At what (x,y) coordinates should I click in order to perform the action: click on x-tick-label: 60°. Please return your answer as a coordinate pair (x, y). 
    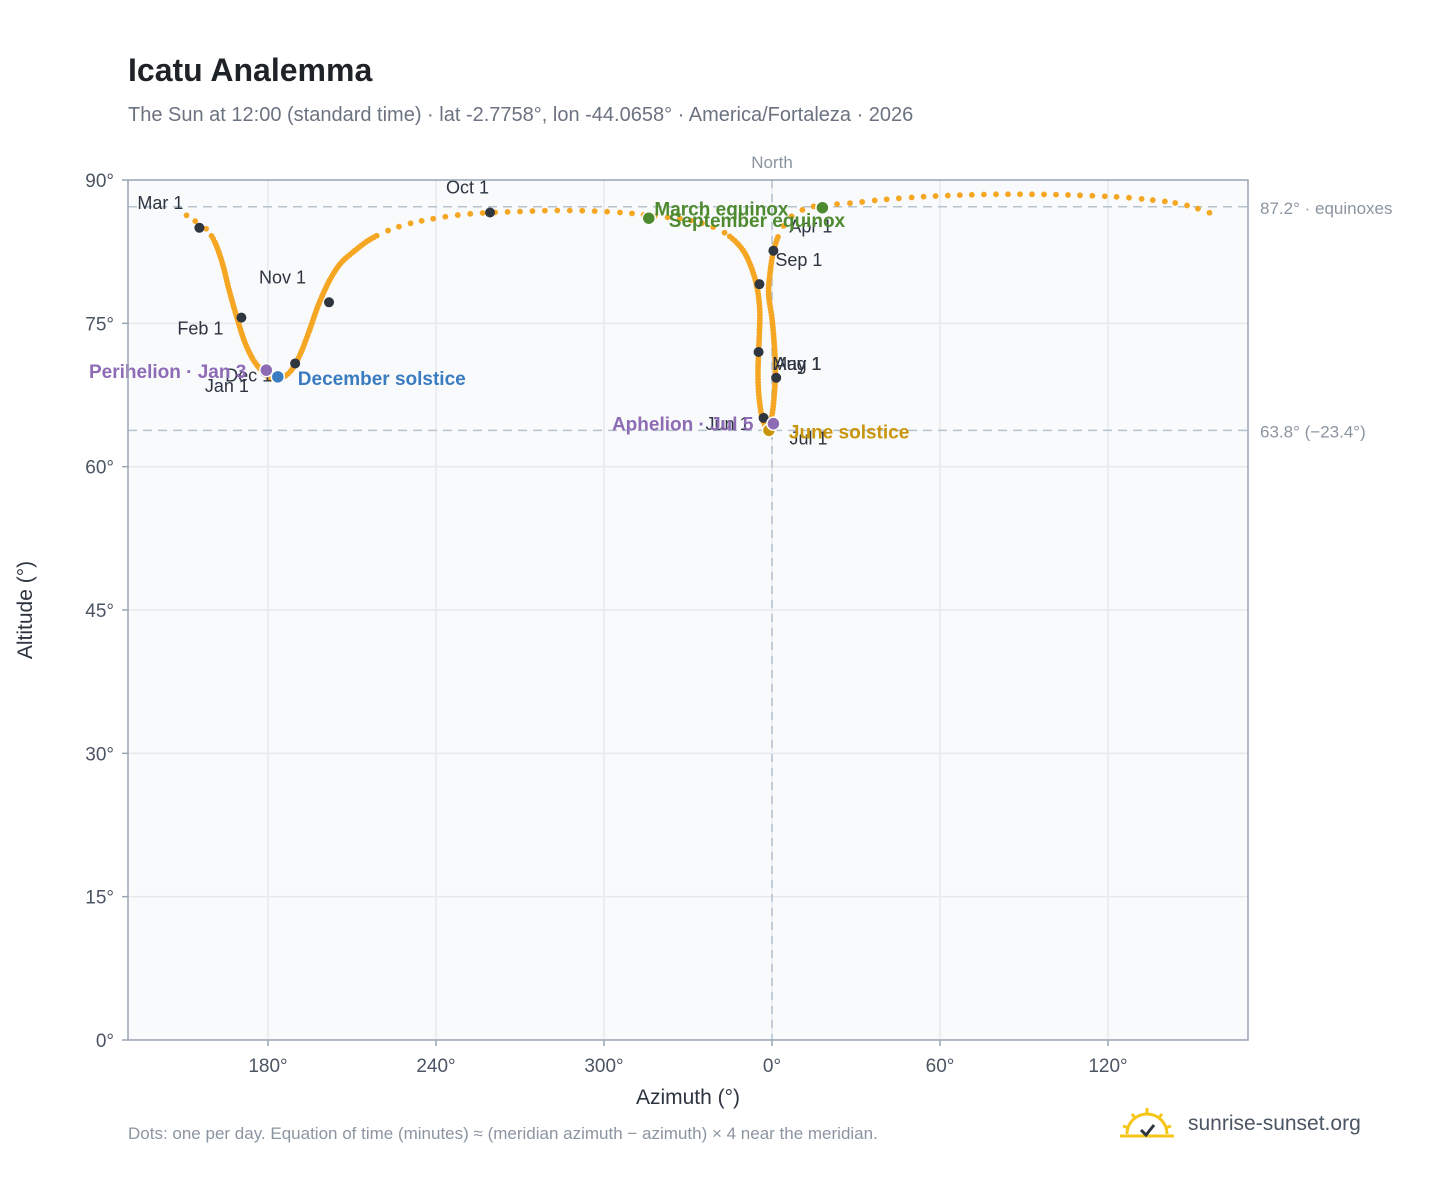
    Looking at the image, I should click on (940, 1066).